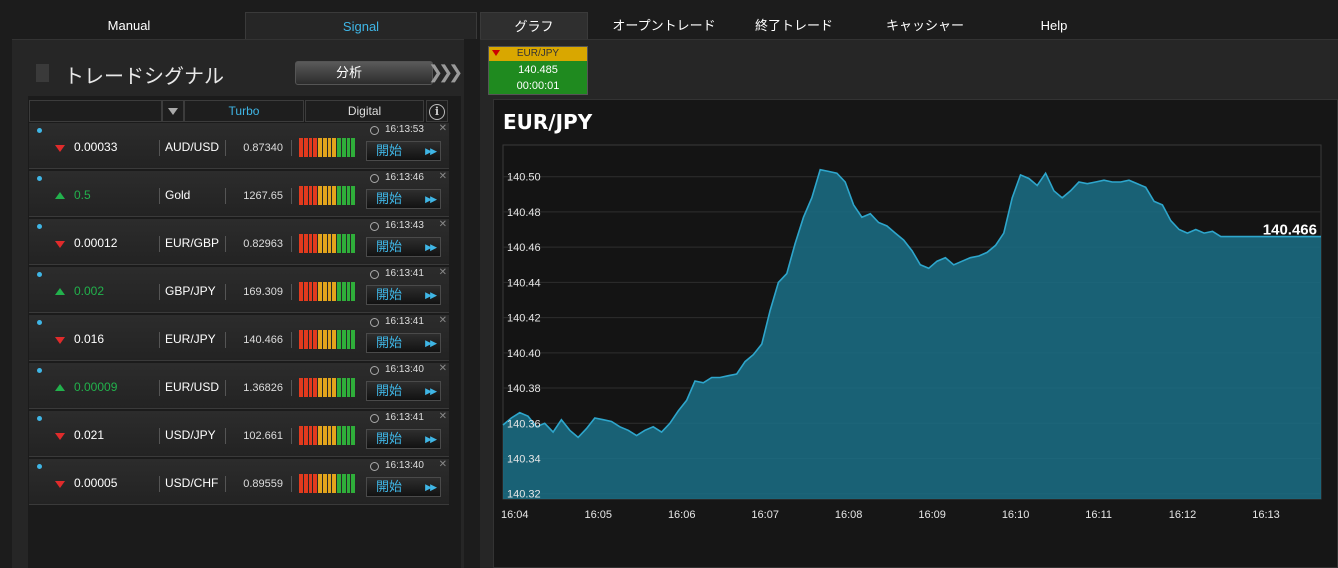 The width and height of the screenshot is (1338, 568). What do you see at coordinates (793, 25) in the screenshot?
I see `tab-closed-trade: 終了トレード` at bounding box center [793, 25].